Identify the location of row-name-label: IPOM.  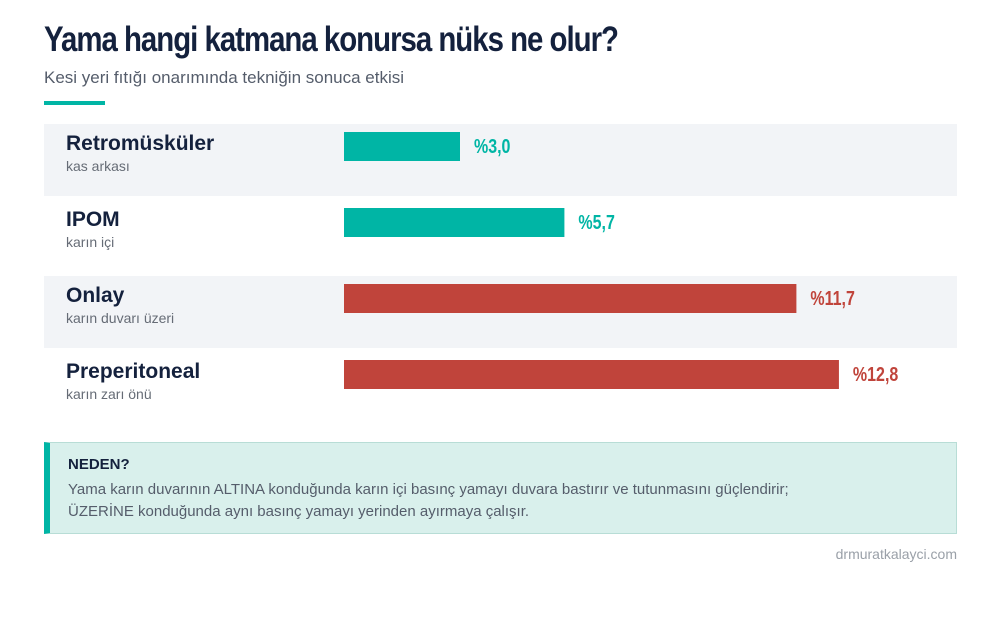
(93, 219).